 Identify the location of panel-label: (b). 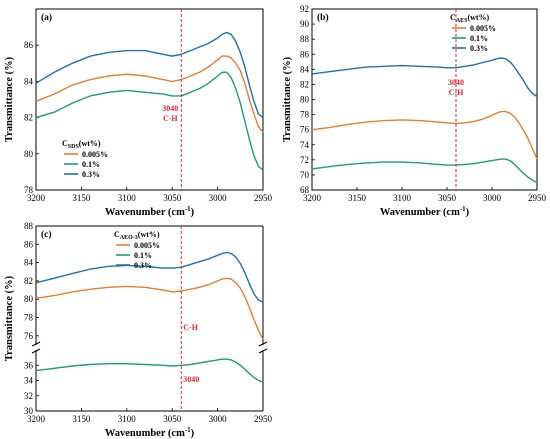
(323, 17).